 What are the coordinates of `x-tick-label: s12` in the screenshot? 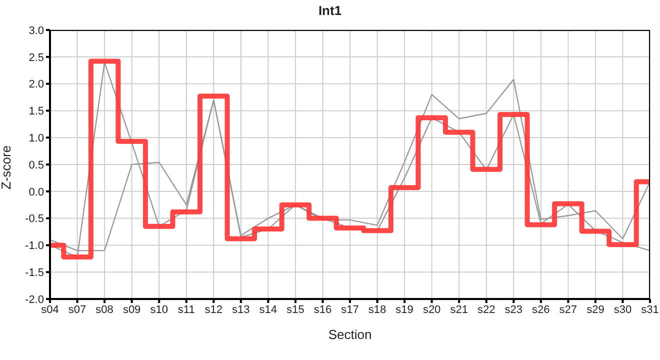 It's located at (213, 310).